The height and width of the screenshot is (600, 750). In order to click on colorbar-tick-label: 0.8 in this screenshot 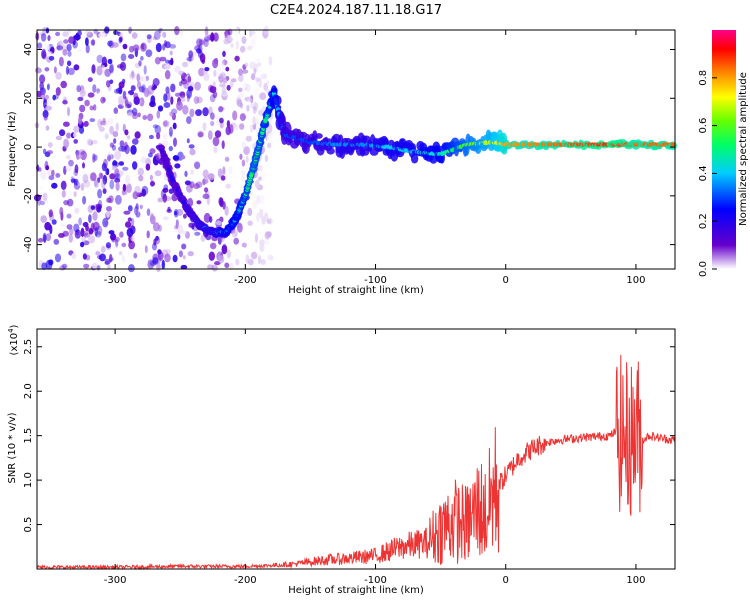, I will do `click(703, 78)`.